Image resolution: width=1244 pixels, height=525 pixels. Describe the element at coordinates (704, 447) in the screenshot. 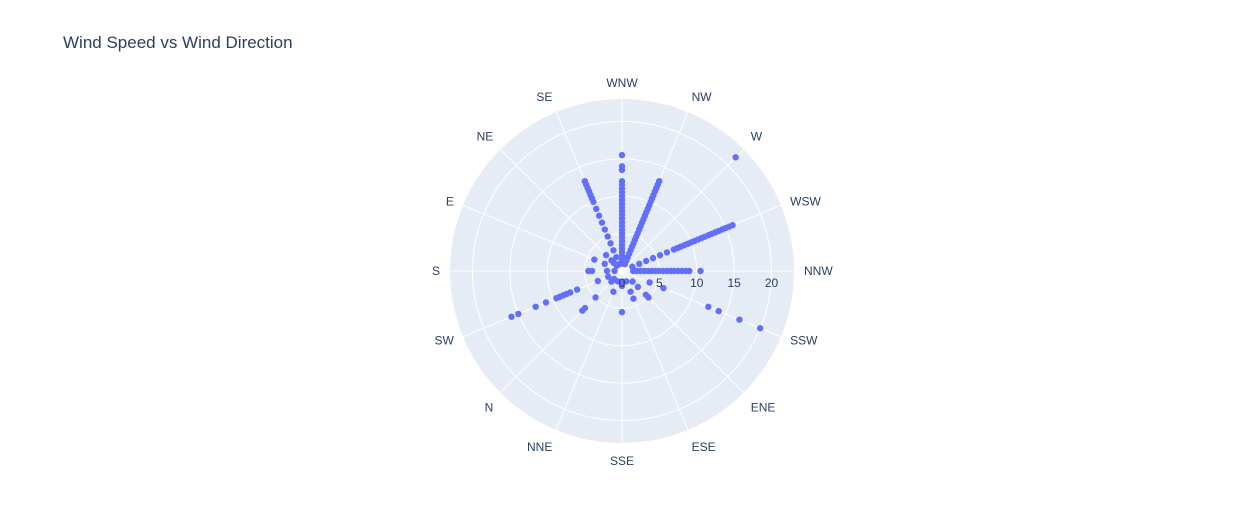

I see `angular-tick-label: ESE` at that location.